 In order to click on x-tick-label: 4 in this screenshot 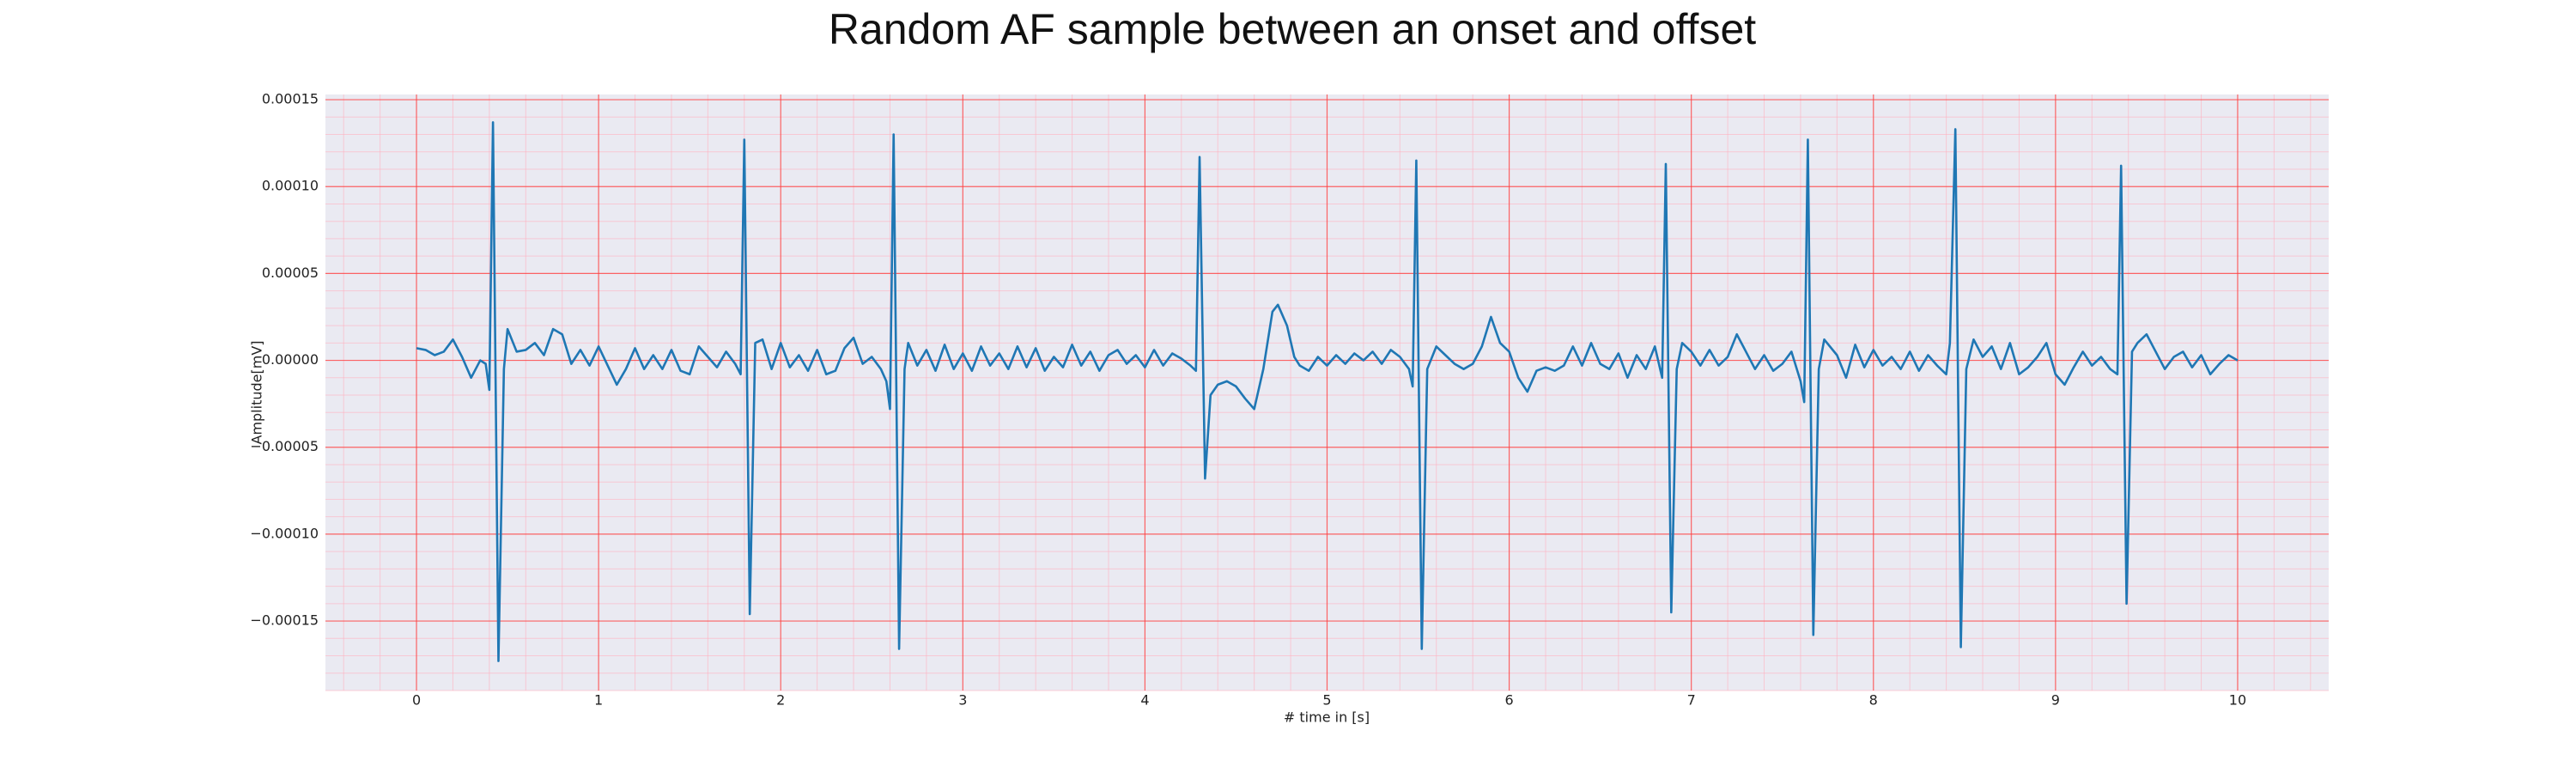, I will do `click(1144, 700)`.